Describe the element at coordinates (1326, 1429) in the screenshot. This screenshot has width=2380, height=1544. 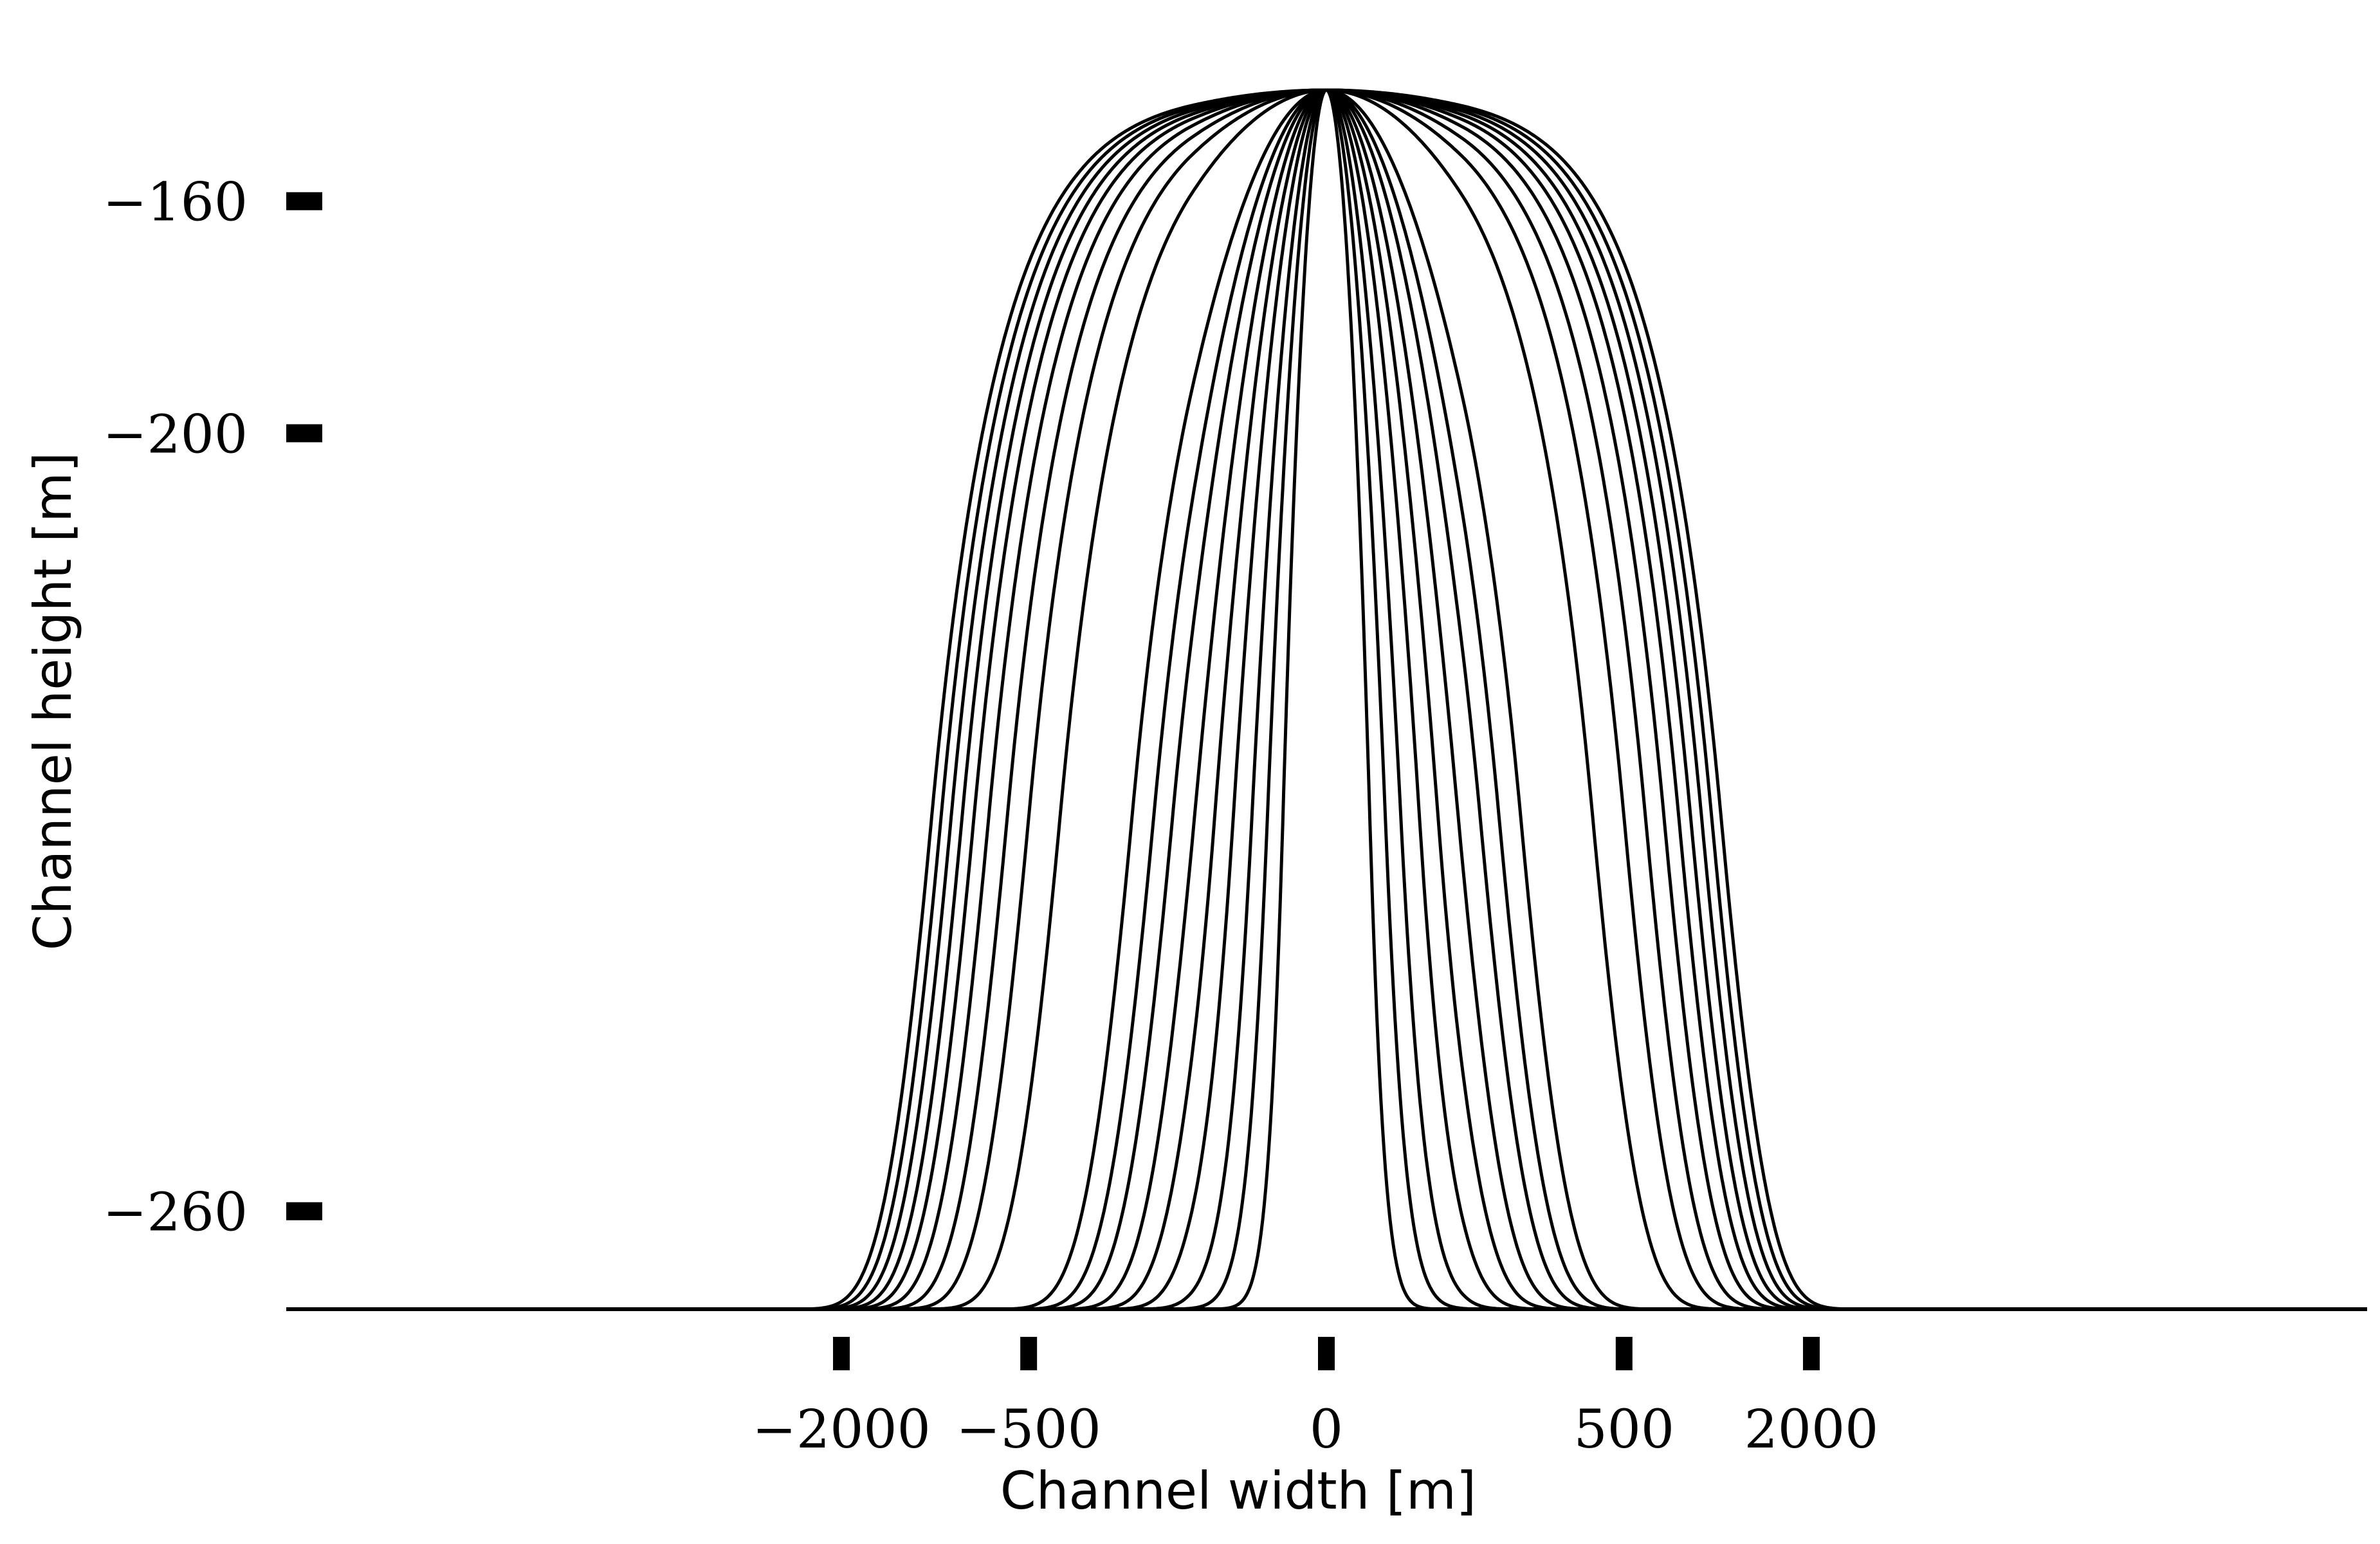
I see `x-tick-label: 0` at that location.